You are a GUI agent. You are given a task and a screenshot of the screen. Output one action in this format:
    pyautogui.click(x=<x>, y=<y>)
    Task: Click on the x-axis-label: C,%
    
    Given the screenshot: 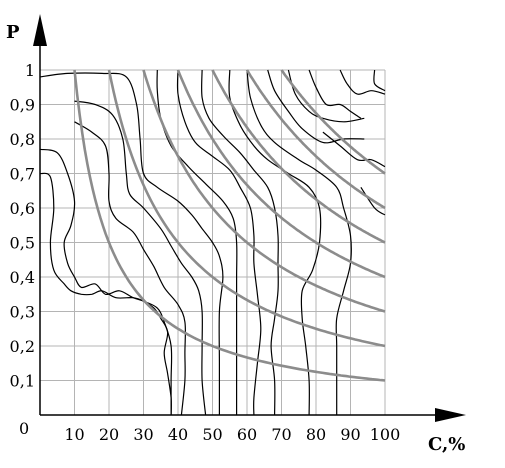 What is the action you would take?
    pyautogui.click(x=446, y=444)
    